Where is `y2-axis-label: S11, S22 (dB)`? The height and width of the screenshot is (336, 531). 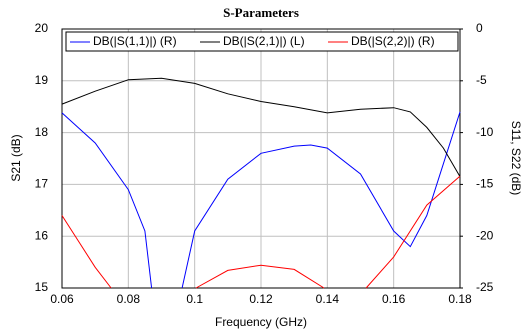
y2-axis-label: S11, S22 (dB) is located at coordinates (516, 158).